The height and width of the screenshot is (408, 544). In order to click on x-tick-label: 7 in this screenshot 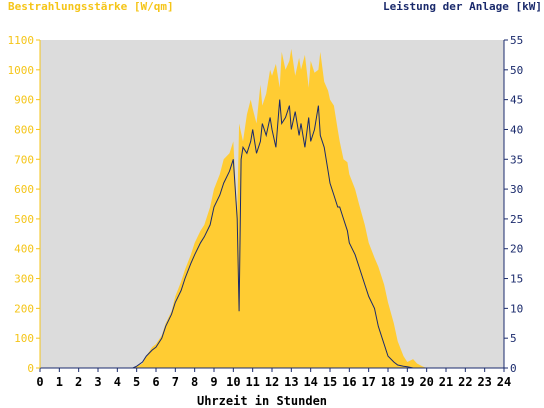, I will do `click(175, 382)`.